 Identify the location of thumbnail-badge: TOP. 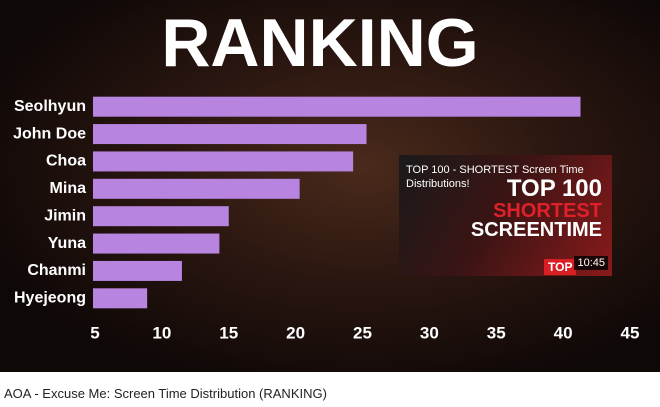
(560, 267).